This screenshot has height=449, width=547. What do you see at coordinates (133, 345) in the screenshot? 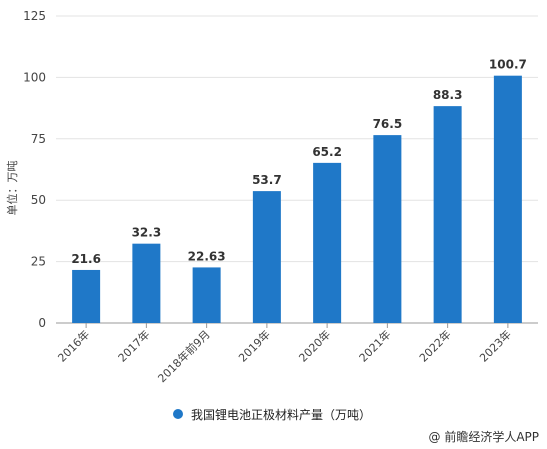
I see `x-tick-label: 2017年` at bounding box center [133, 345].